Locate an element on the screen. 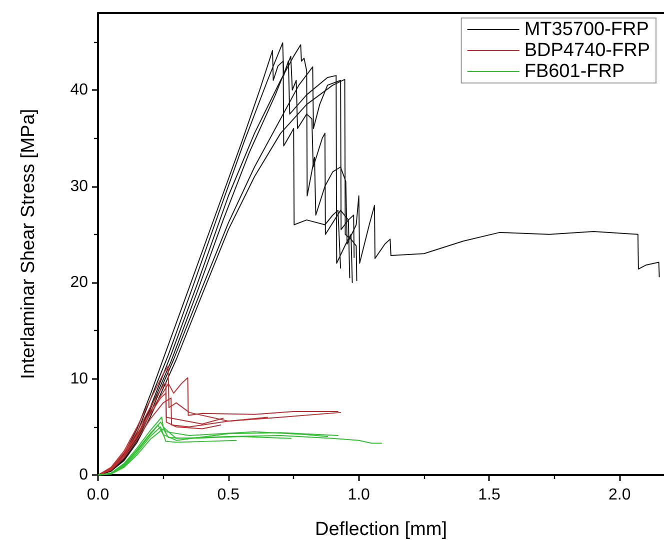 The height and width of the screenshot is (550, 664). x-tick-label: 1.0 is located at coordinates (359, 495).